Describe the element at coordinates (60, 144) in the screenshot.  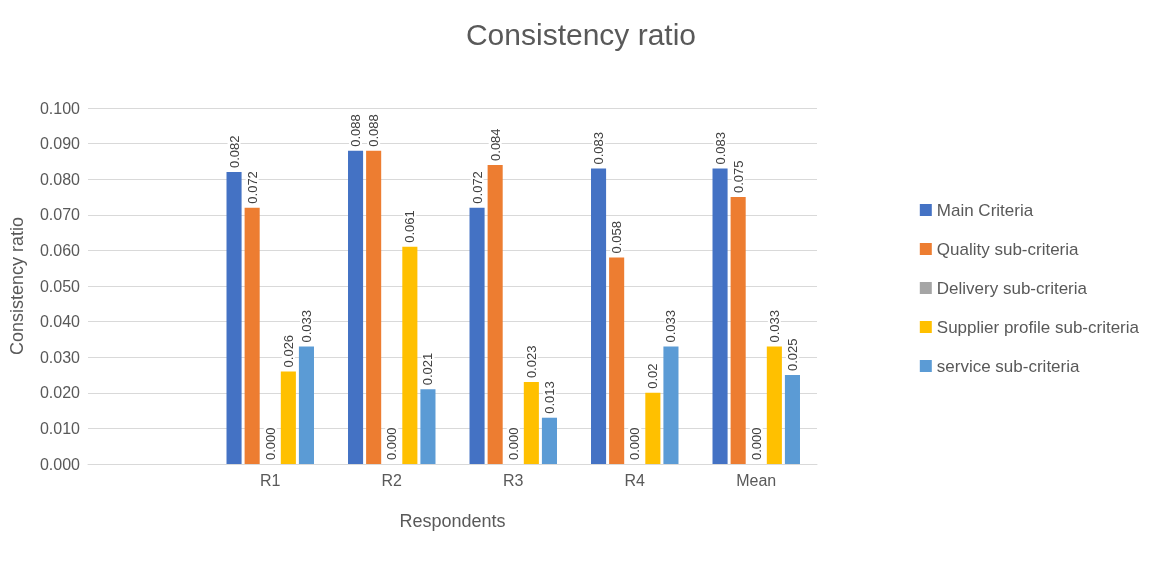
I see `y-tick-label: 0.090` at that location.